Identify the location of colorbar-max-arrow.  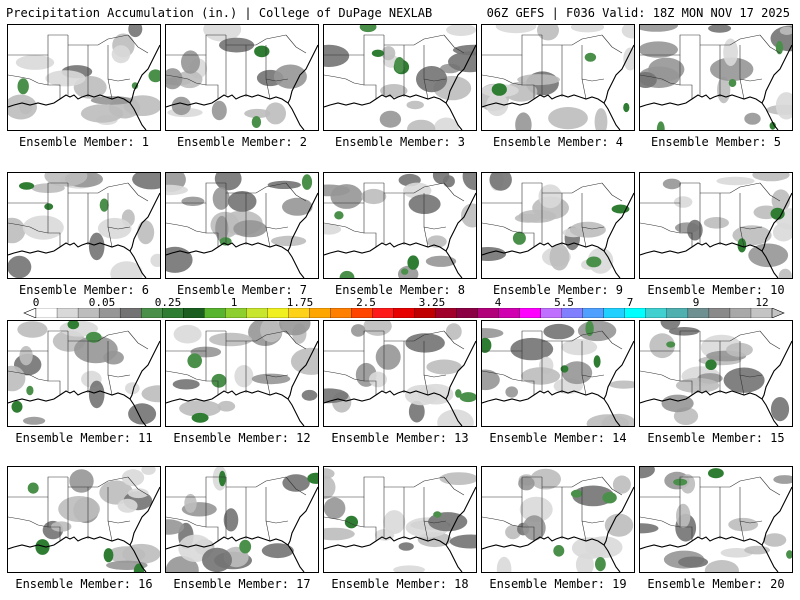
(778, 313).